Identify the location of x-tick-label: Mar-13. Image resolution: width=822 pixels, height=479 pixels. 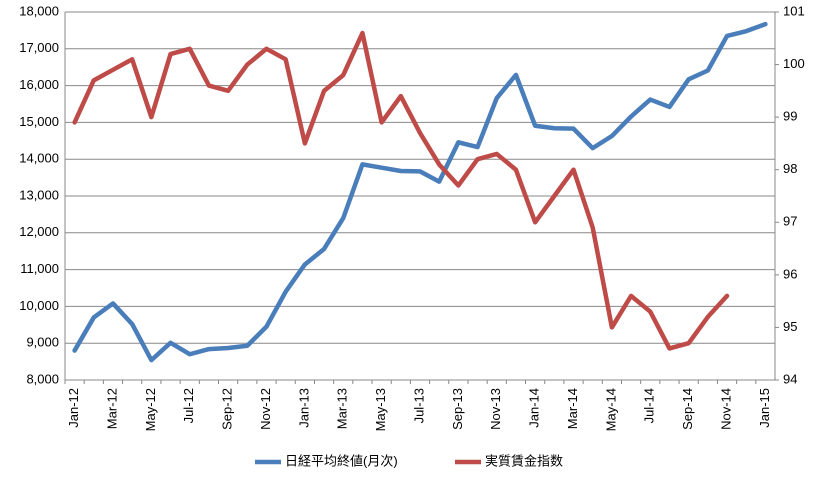
(342, 408).